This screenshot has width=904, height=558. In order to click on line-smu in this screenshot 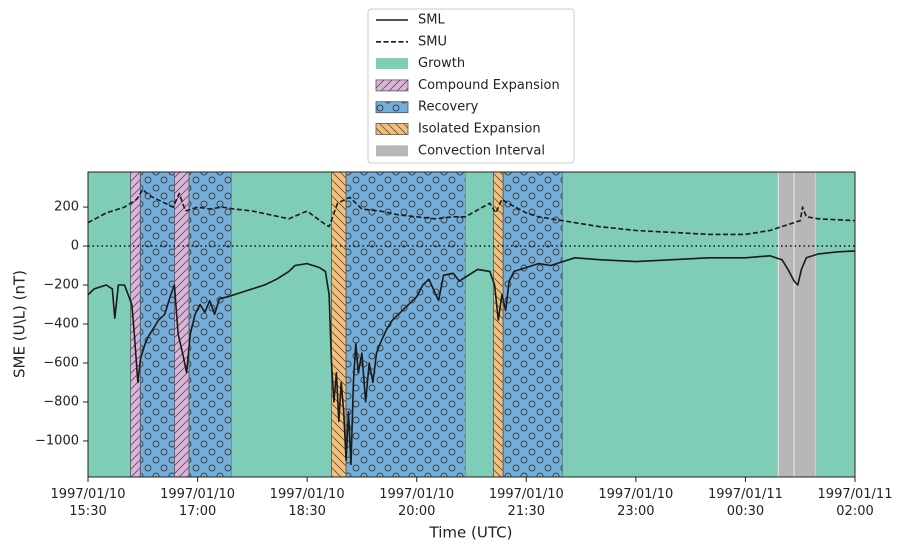, I will do `click(471, 212)`.